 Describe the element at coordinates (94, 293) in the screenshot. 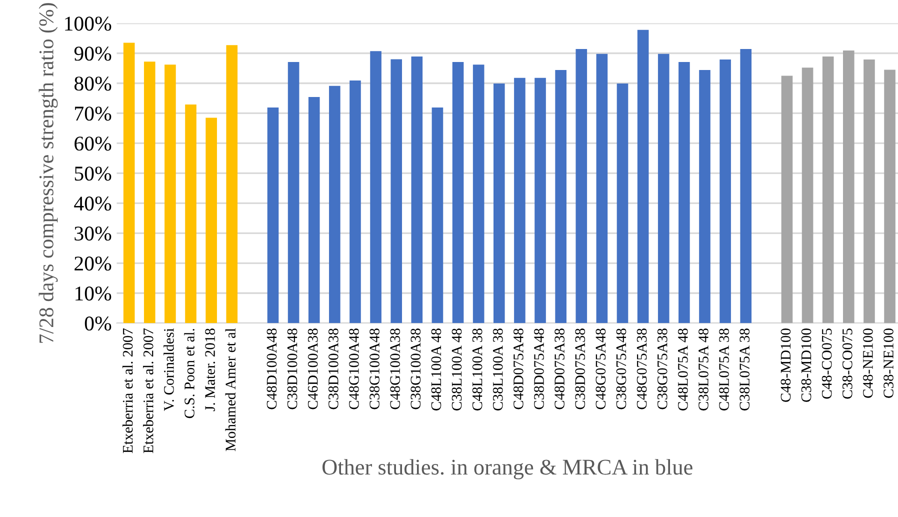

I see `y-tick-label: 10%` at that location.